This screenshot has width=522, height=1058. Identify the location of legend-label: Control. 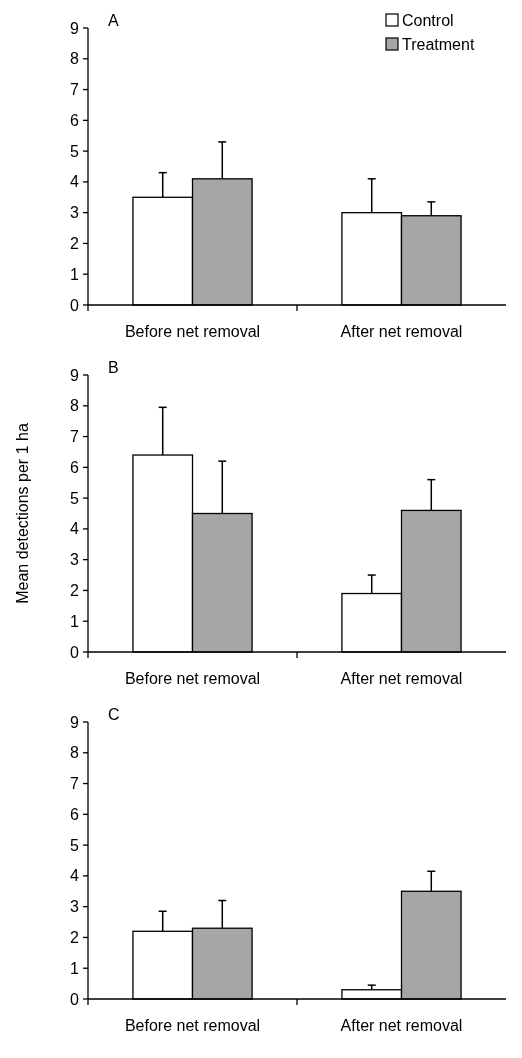
(428, 20).